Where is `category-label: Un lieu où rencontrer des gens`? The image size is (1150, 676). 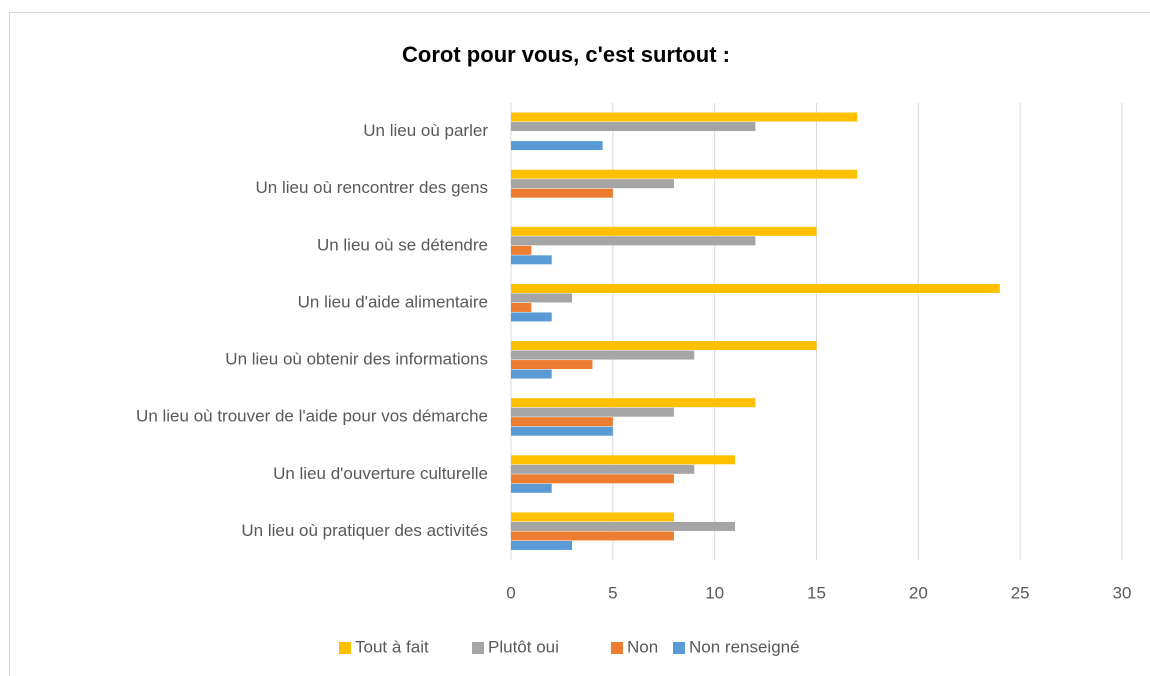 category-label: Un lieu où rencontrer des gens is located at coordinates (372, 187).